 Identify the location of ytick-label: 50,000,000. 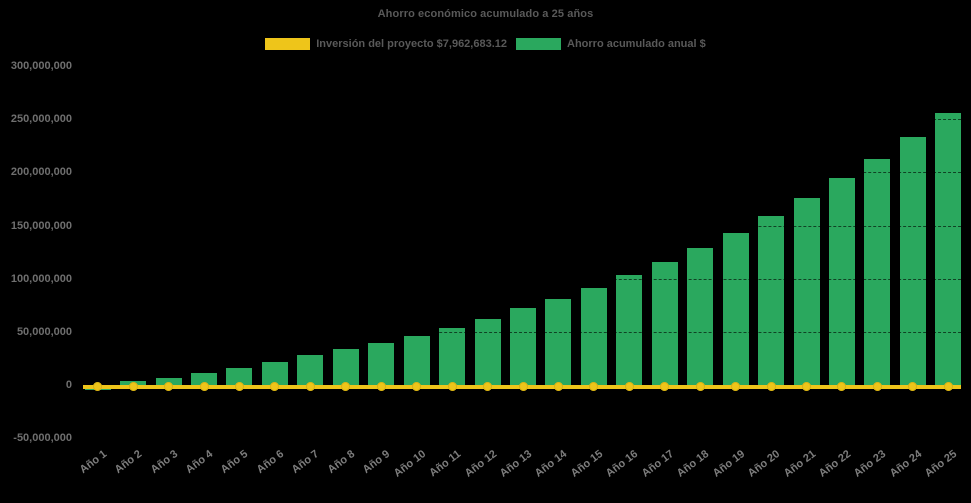
(44, 331).